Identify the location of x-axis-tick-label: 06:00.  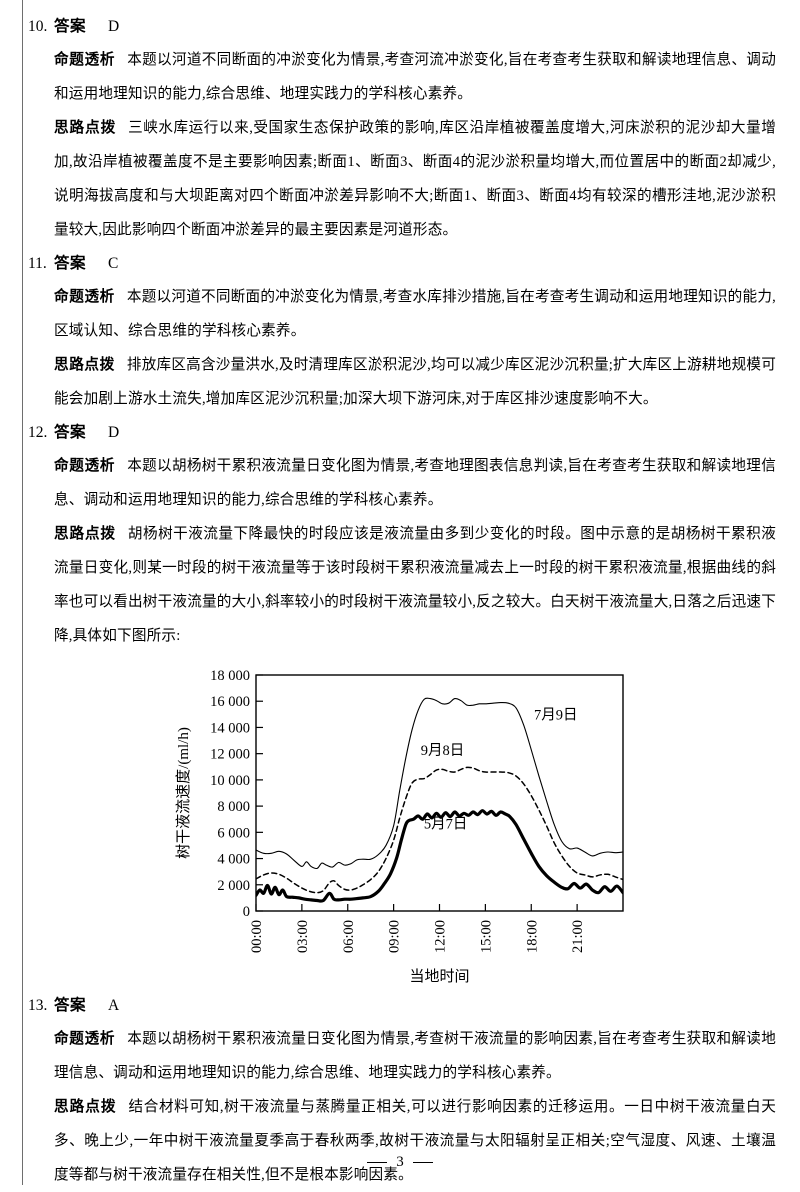
(349, 936).